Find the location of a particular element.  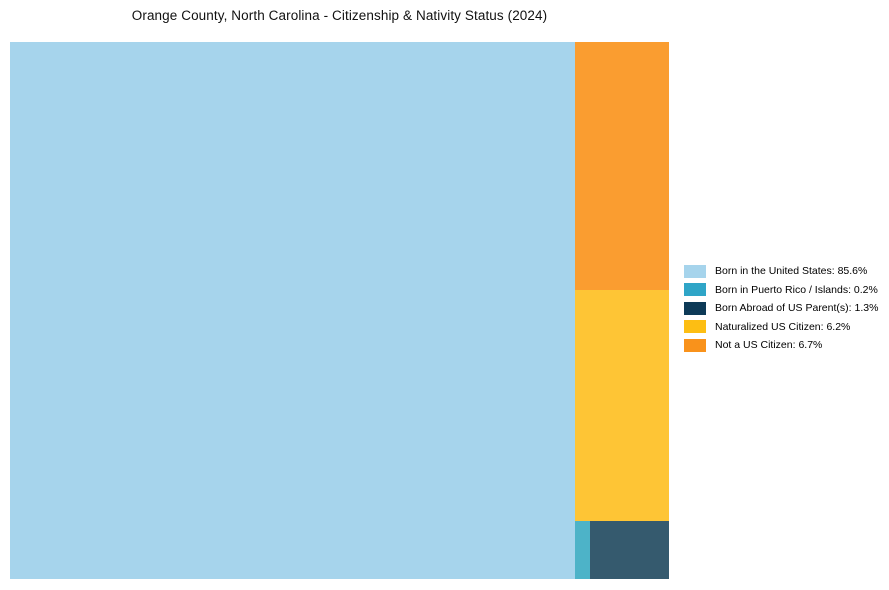

legend-item-born-abroad-of-us-parents: Born Abroad of US Parent(s): 1.3% is located at coordinates (781, 308).